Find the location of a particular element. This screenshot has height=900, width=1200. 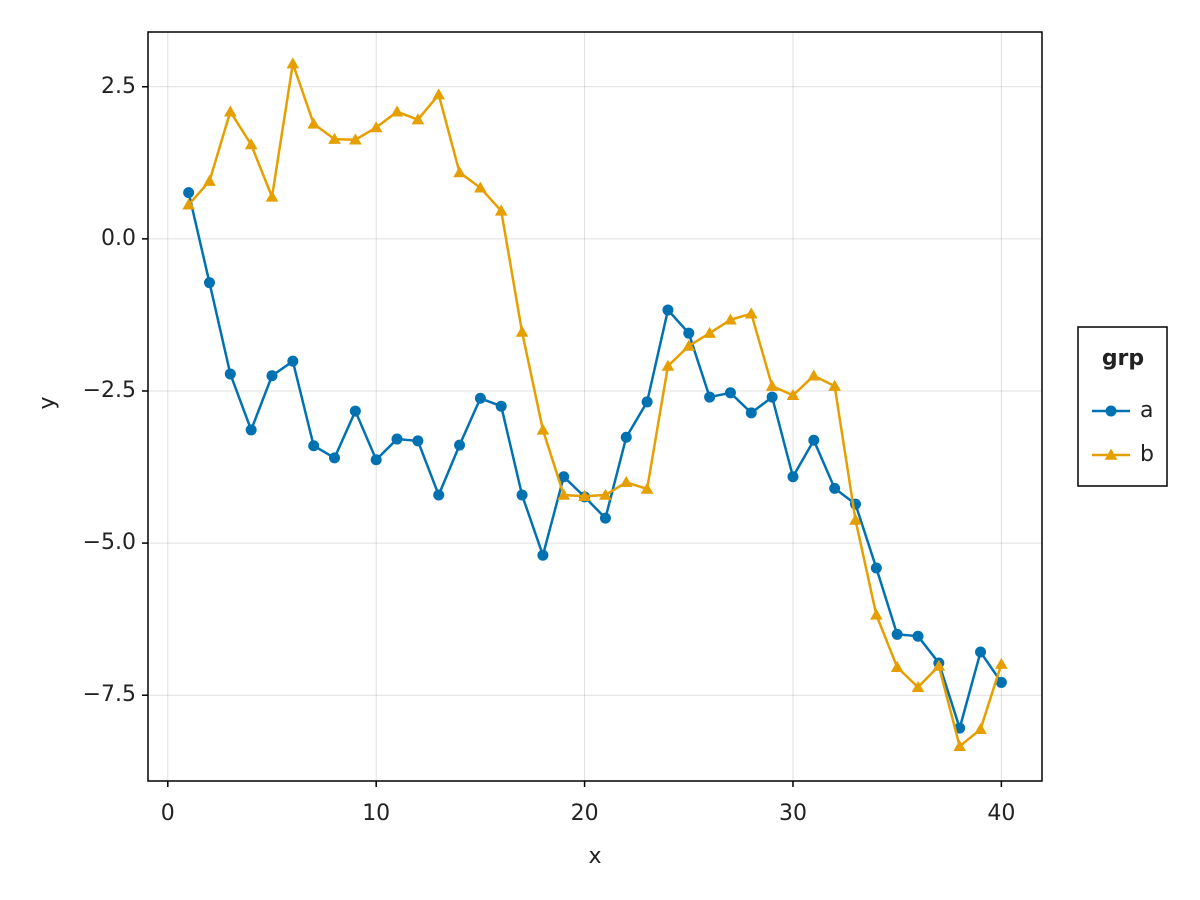

x-tick-label: 10 is located at coordinates (376, 813).